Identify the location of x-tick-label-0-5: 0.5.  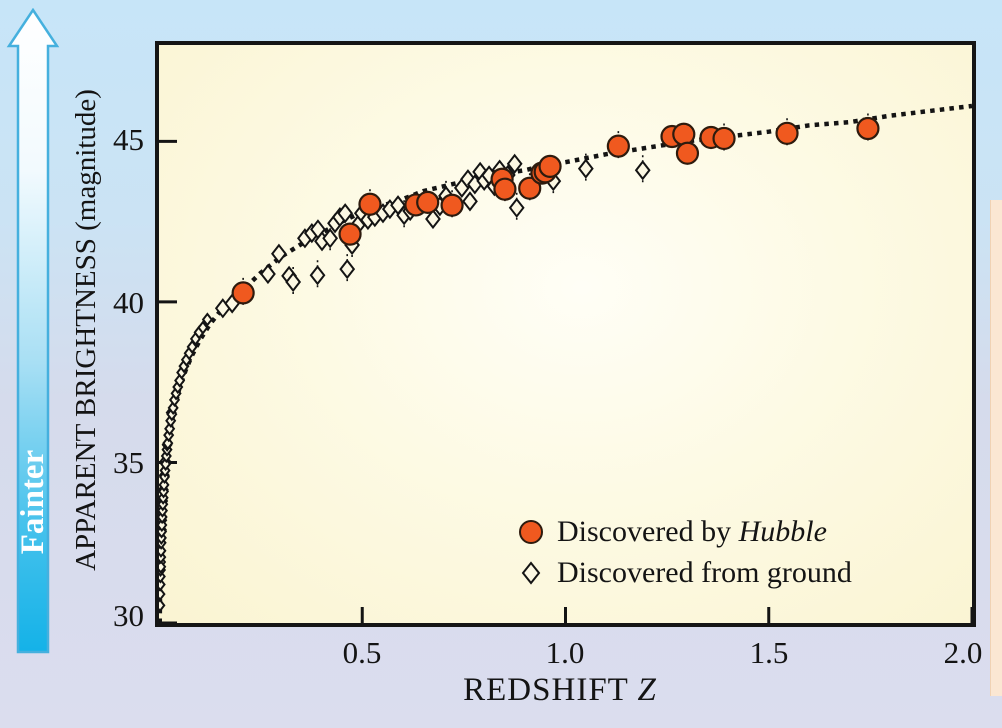
(362, 652).